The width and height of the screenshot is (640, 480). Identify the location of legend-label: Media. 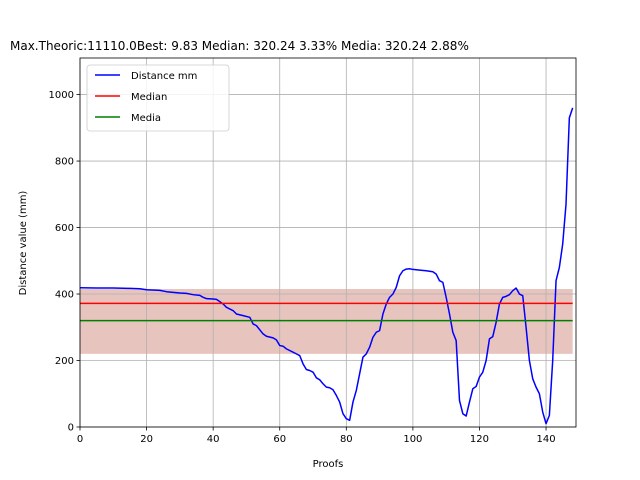
(146, 118).